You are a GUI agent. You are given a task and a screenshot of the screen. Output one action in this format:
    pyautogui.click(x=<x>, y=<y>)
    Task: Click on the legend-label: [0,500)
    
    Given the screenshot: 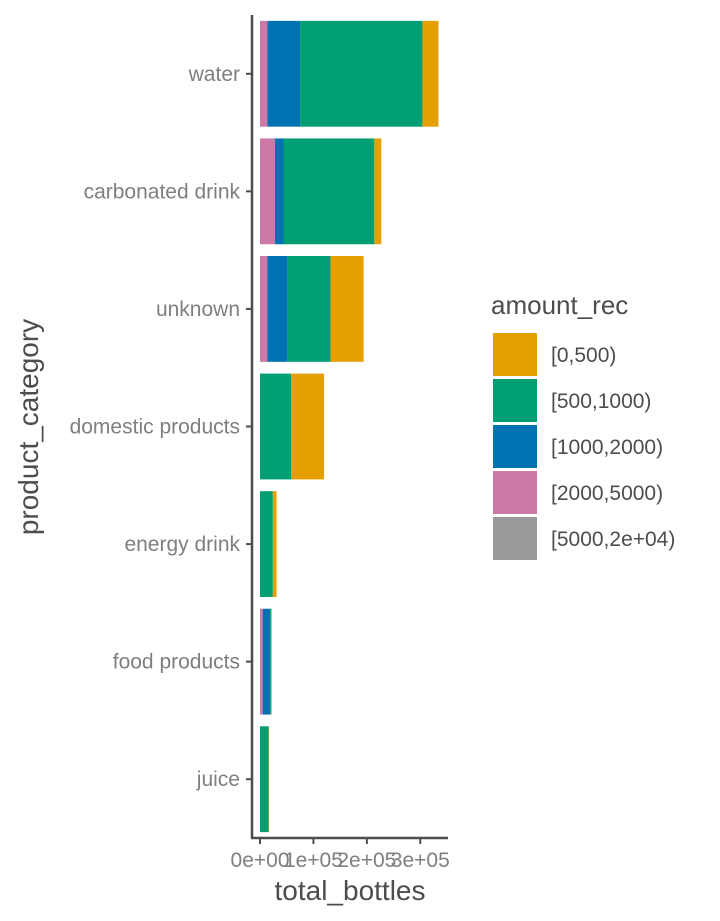 What is the action you would take?
    pyautogui.click(x=583, y=355)
    